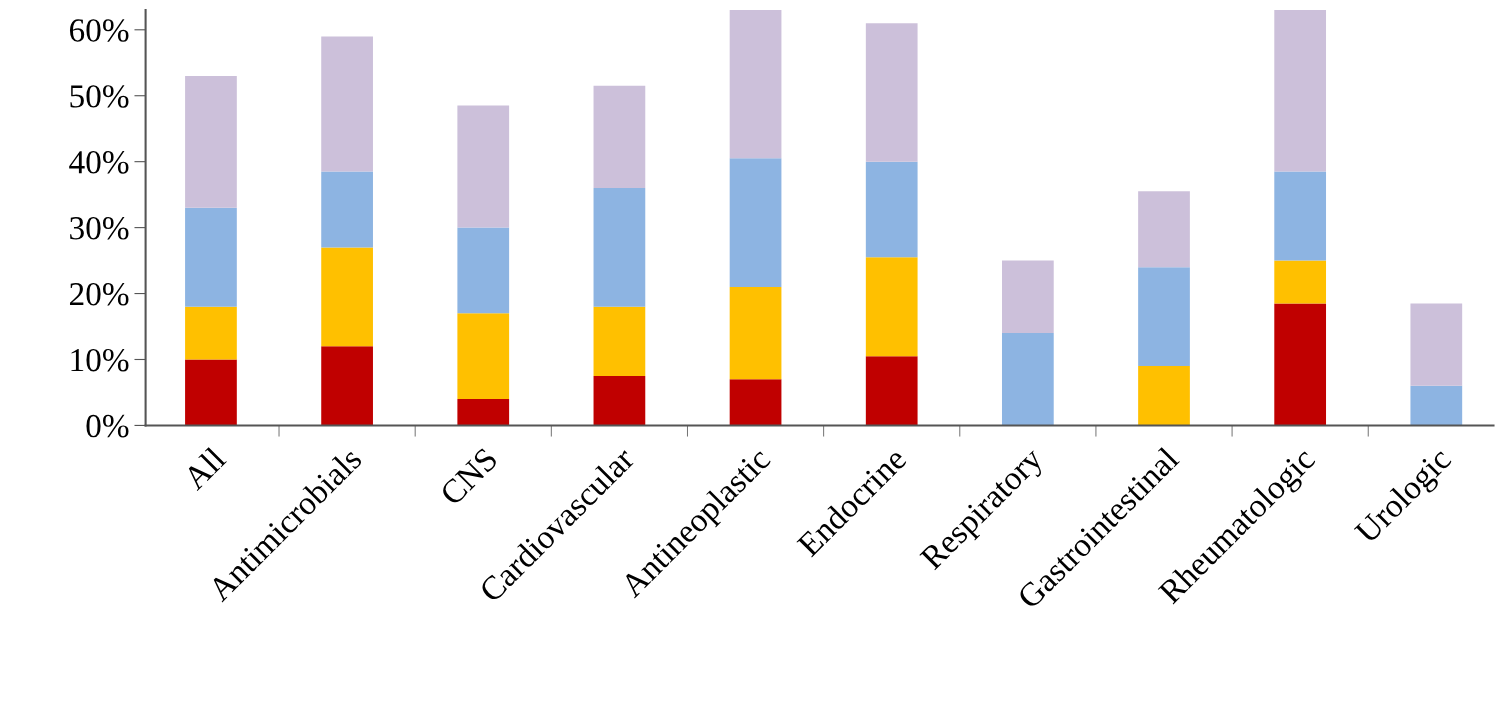 This screenshot has height=715, width=1501. What do you see at coordinates (99, 30) in the screenshot?
I see `y-tick-label: 60%` at bounding box center [99, 30].